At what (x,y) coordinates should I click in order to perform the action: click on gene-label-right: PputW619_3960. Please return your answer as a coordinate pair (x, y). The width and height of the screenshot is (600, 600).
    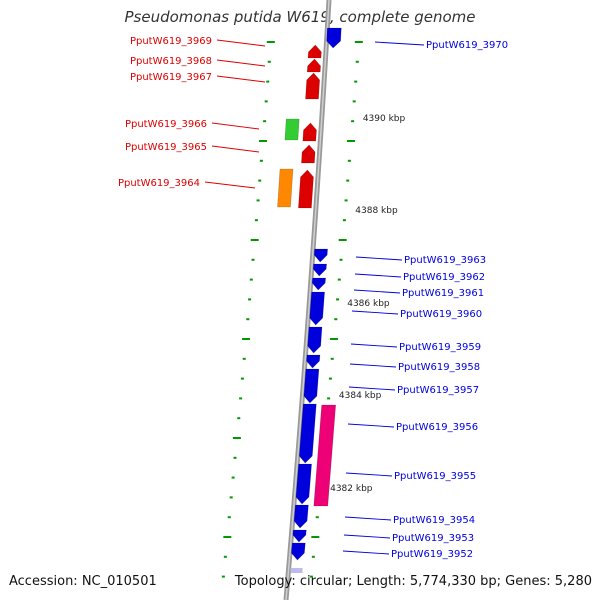
    Looking at the image, I should click on (441, 314).